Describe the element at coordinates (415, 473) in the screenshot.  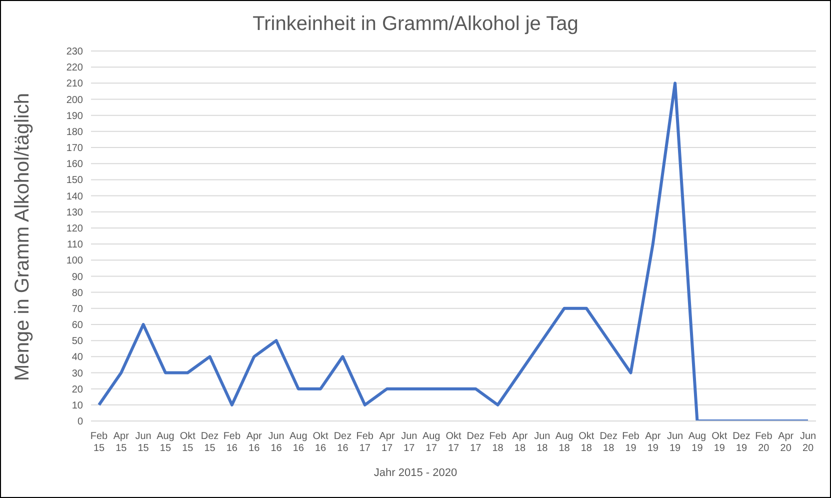
I see `x-axis-title: Jahr 2015 - 2020` at that location.